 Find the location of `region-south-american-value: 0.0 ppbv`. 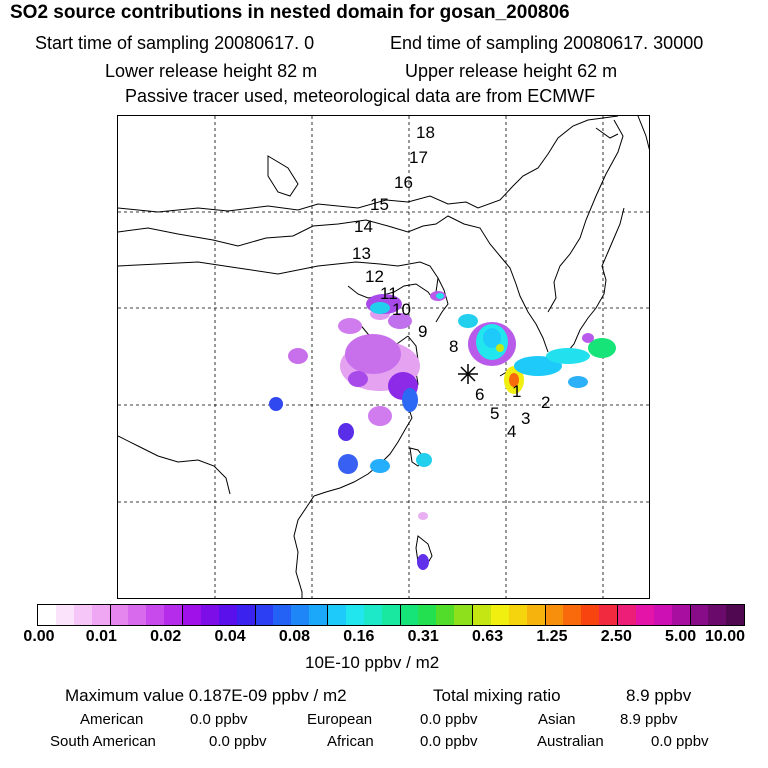

region-south-american-value: 0.0 ppbv is located at coordinates (238, 741).